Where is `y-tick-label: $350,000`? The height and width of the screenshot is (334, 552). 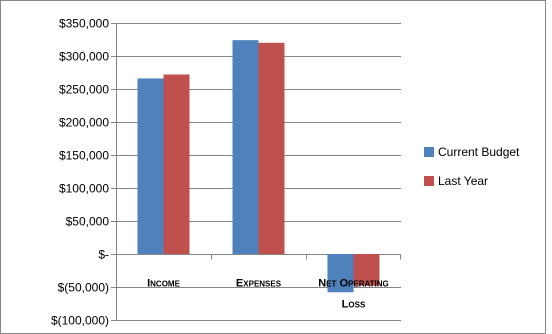 y-tick-label: $350,000 is located at coordinates (84, 24).